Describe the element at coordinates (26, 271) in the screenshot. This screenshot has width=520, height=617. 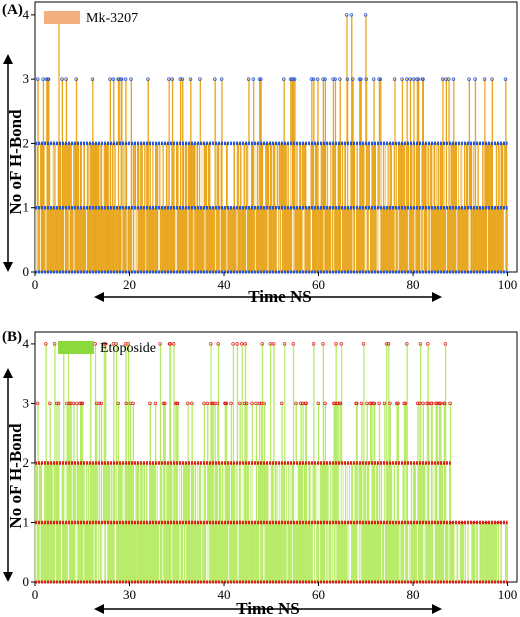
I see `ytick-label: 0` at that location.